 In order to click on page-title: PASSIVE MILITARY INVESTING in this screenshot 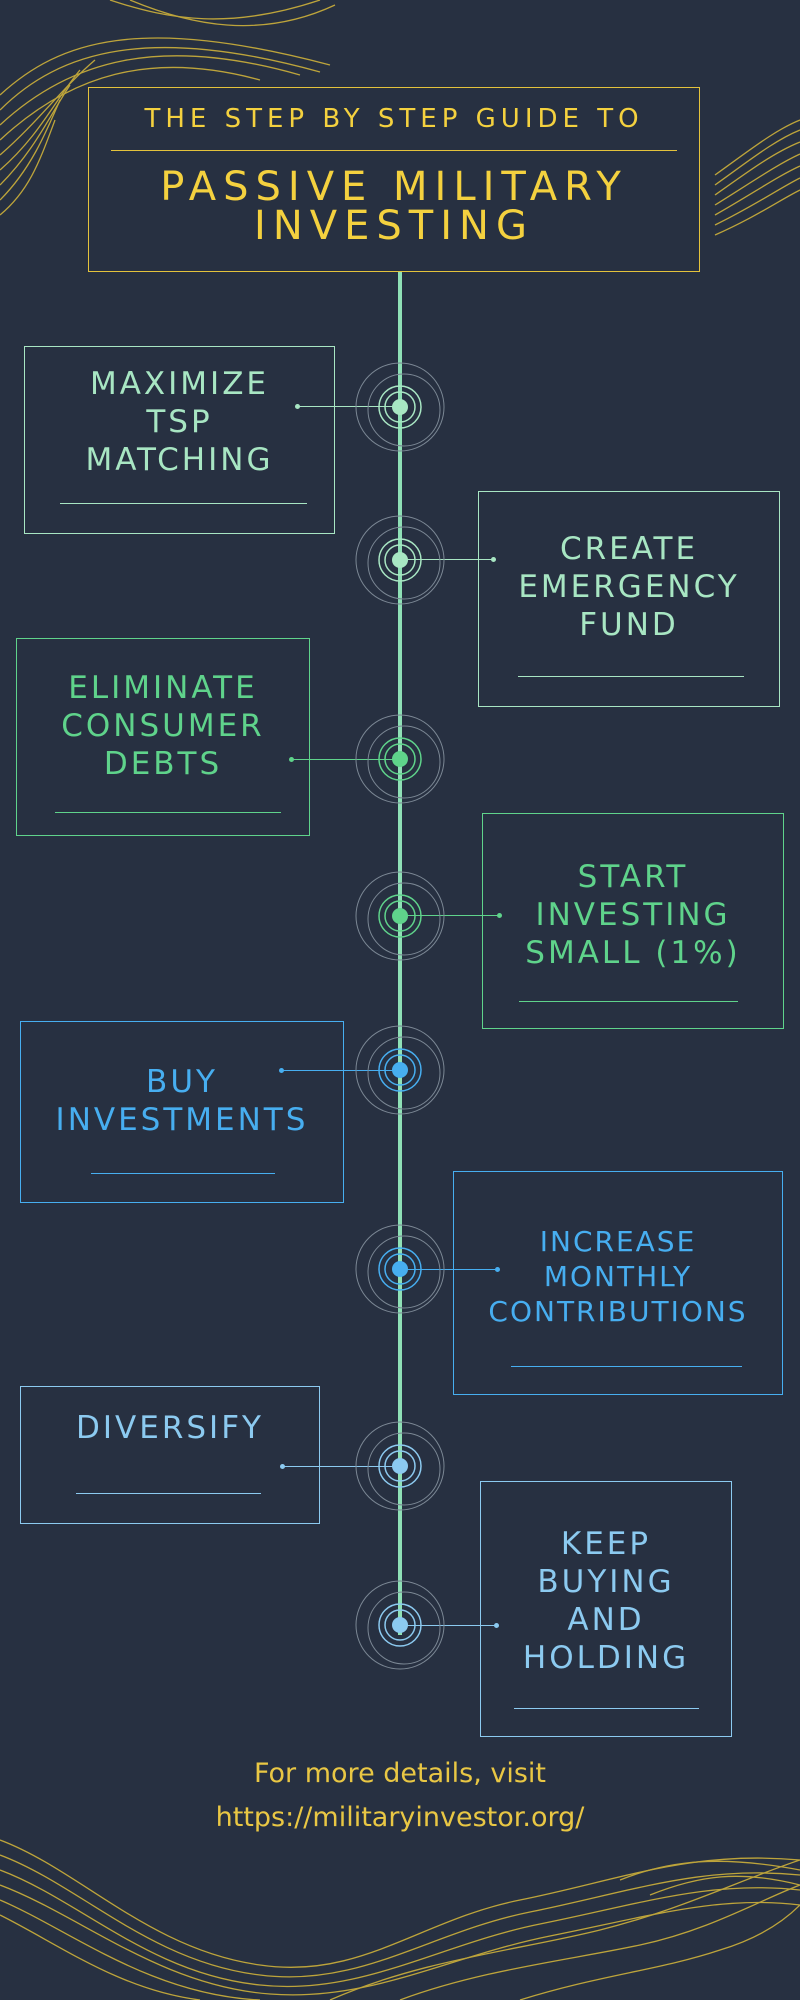, I will do `click(394, 206)`.